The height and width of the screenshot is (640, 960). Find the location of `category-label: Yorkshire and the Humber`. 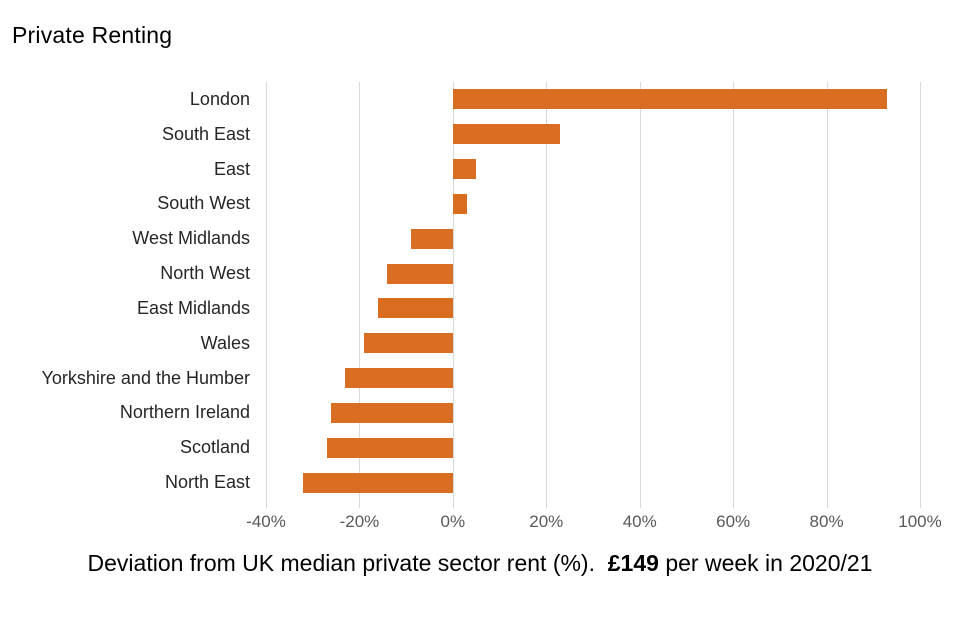

category-label: Yorkshire and the Humber is located at coordinates (145, 377).